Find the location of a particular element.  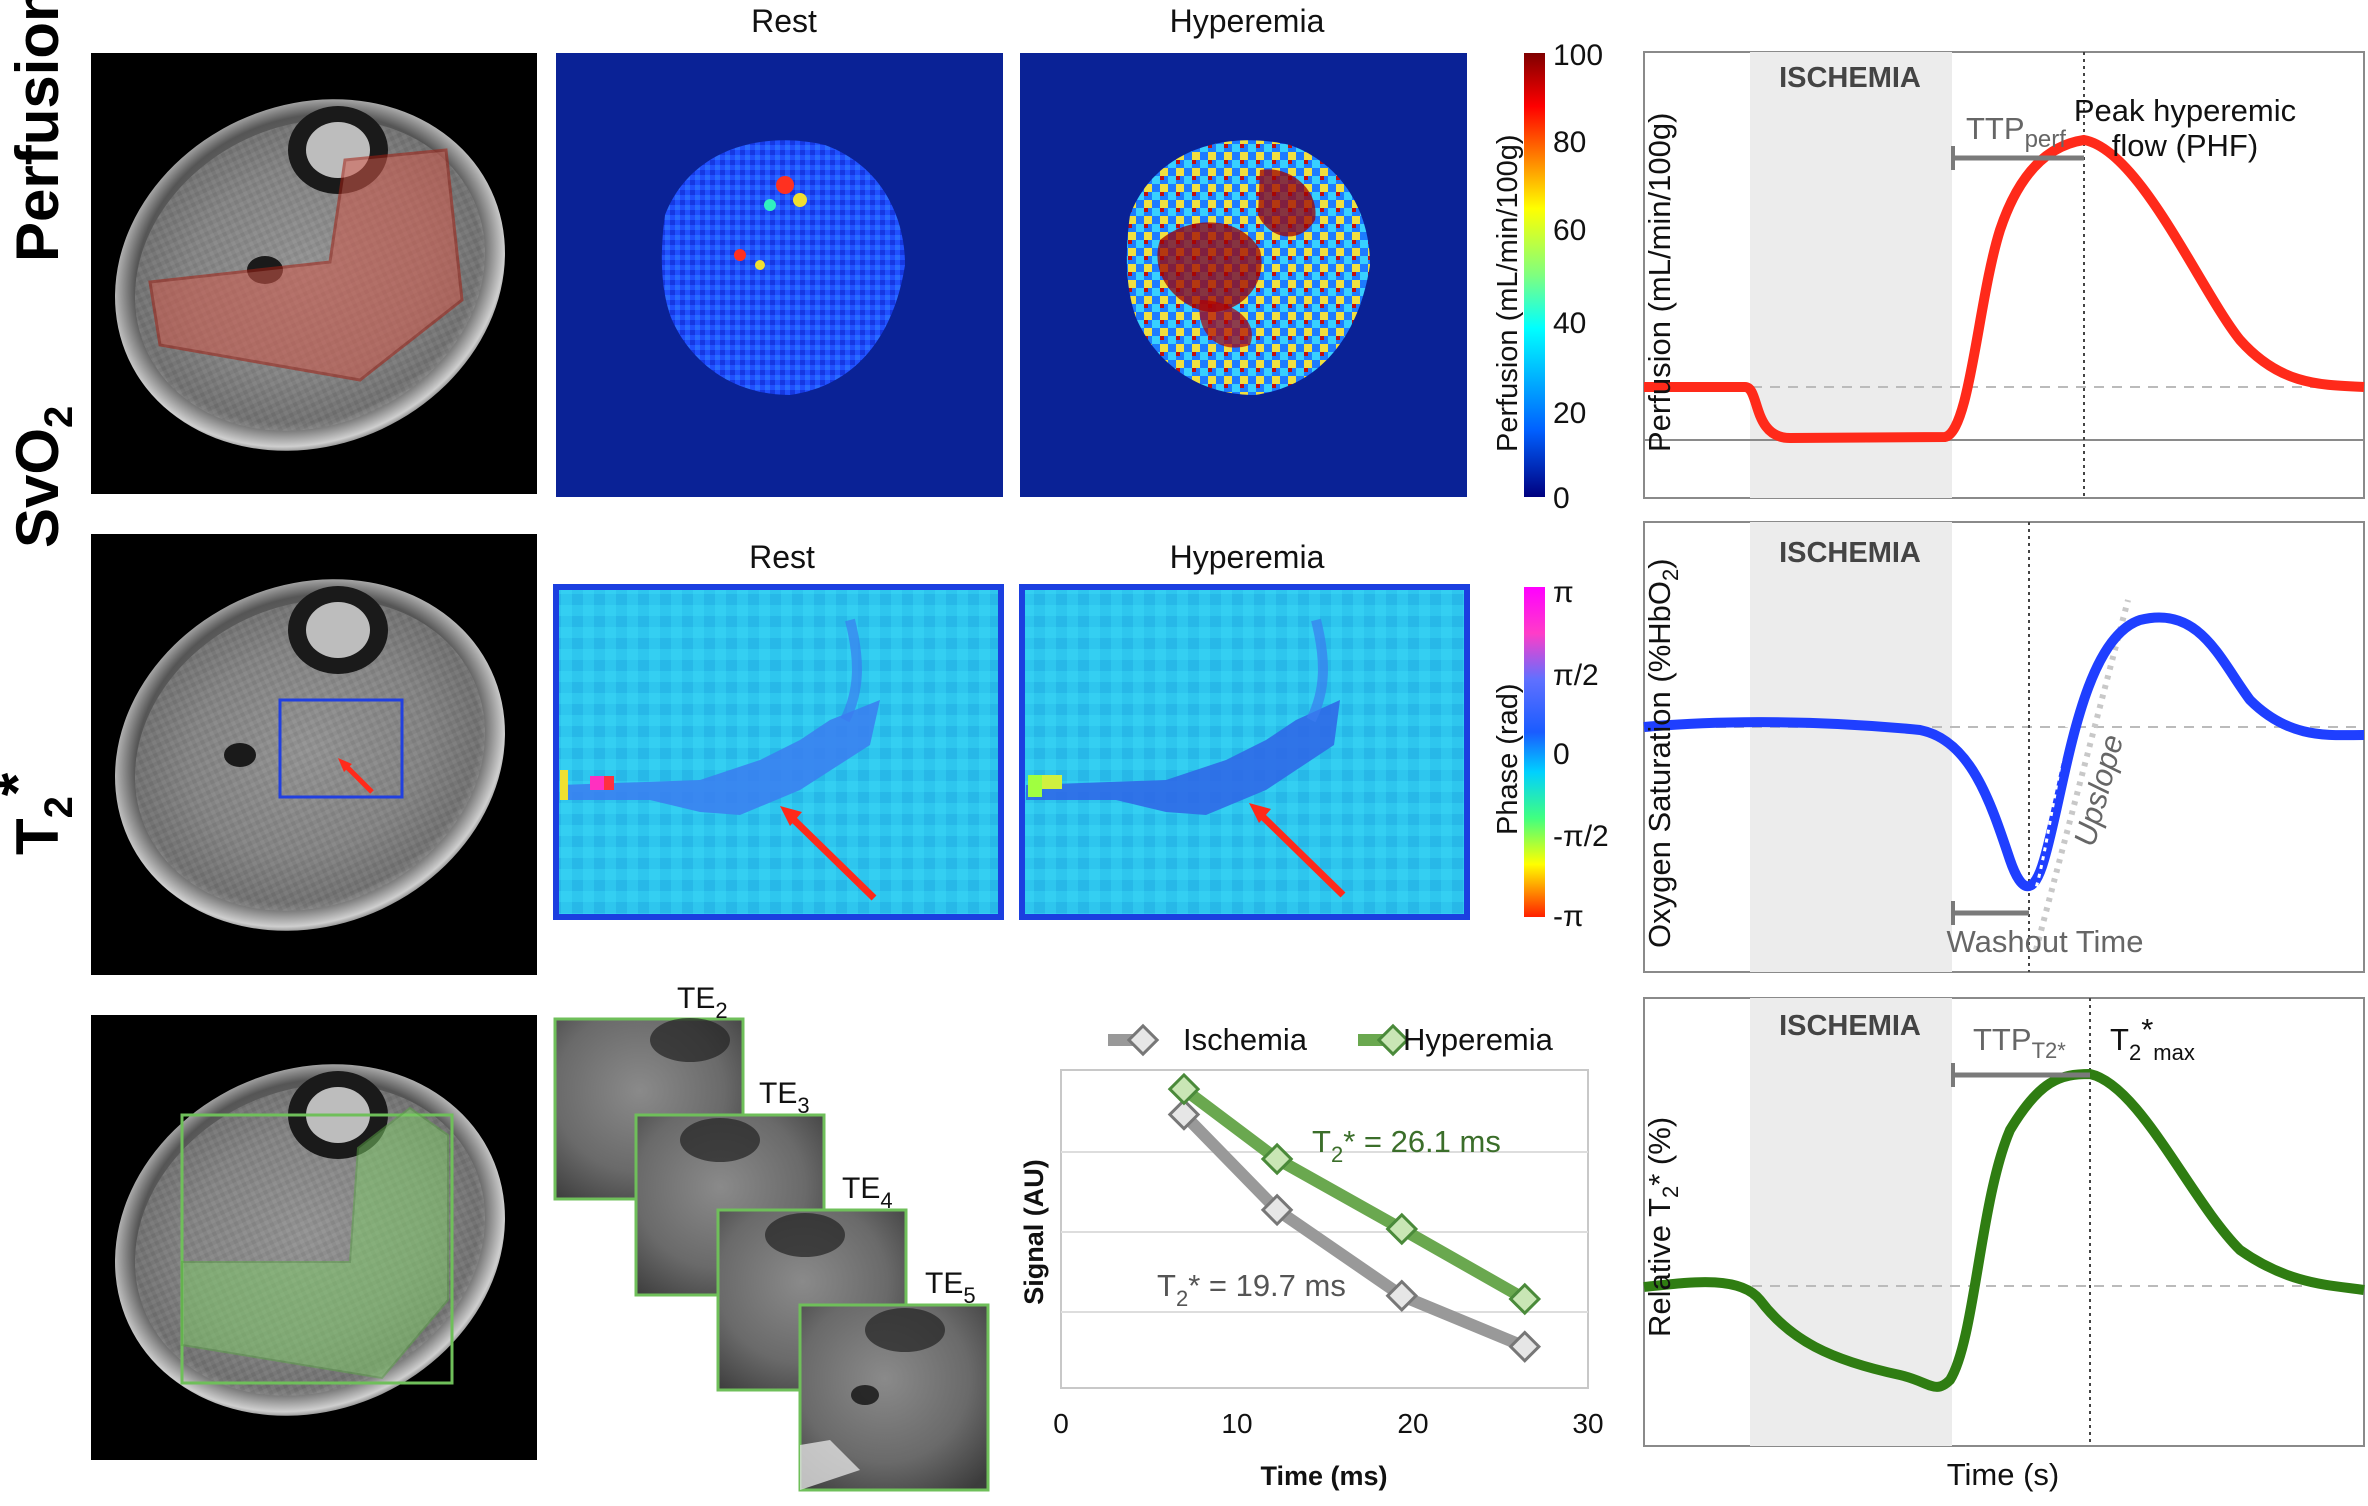

anatomy-t2star is located at coordinates (314, 1237).